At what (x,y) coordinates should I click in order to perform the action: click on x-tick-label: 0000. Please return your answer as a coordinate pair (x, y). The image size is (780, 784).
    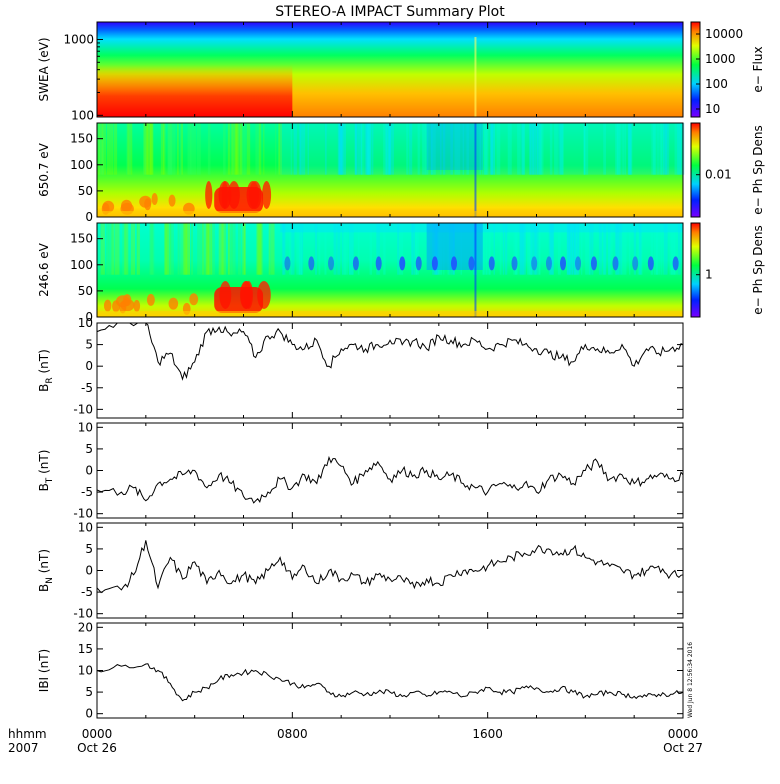
    Looking at the image, I should click on (683, 734).